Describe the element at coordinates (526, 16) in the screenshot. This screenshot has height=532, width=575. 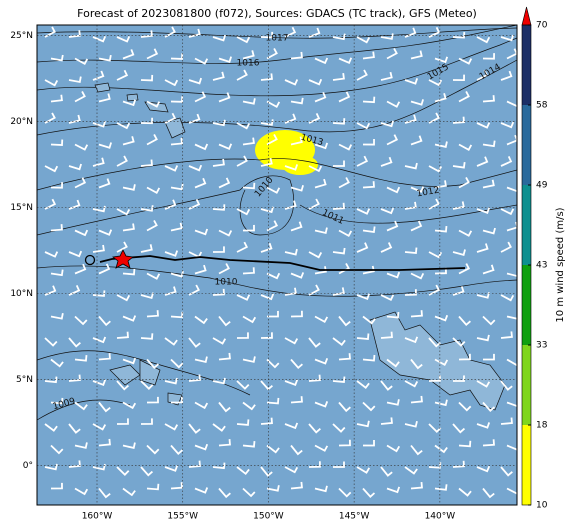
I see `colorbar-extension` at that location.